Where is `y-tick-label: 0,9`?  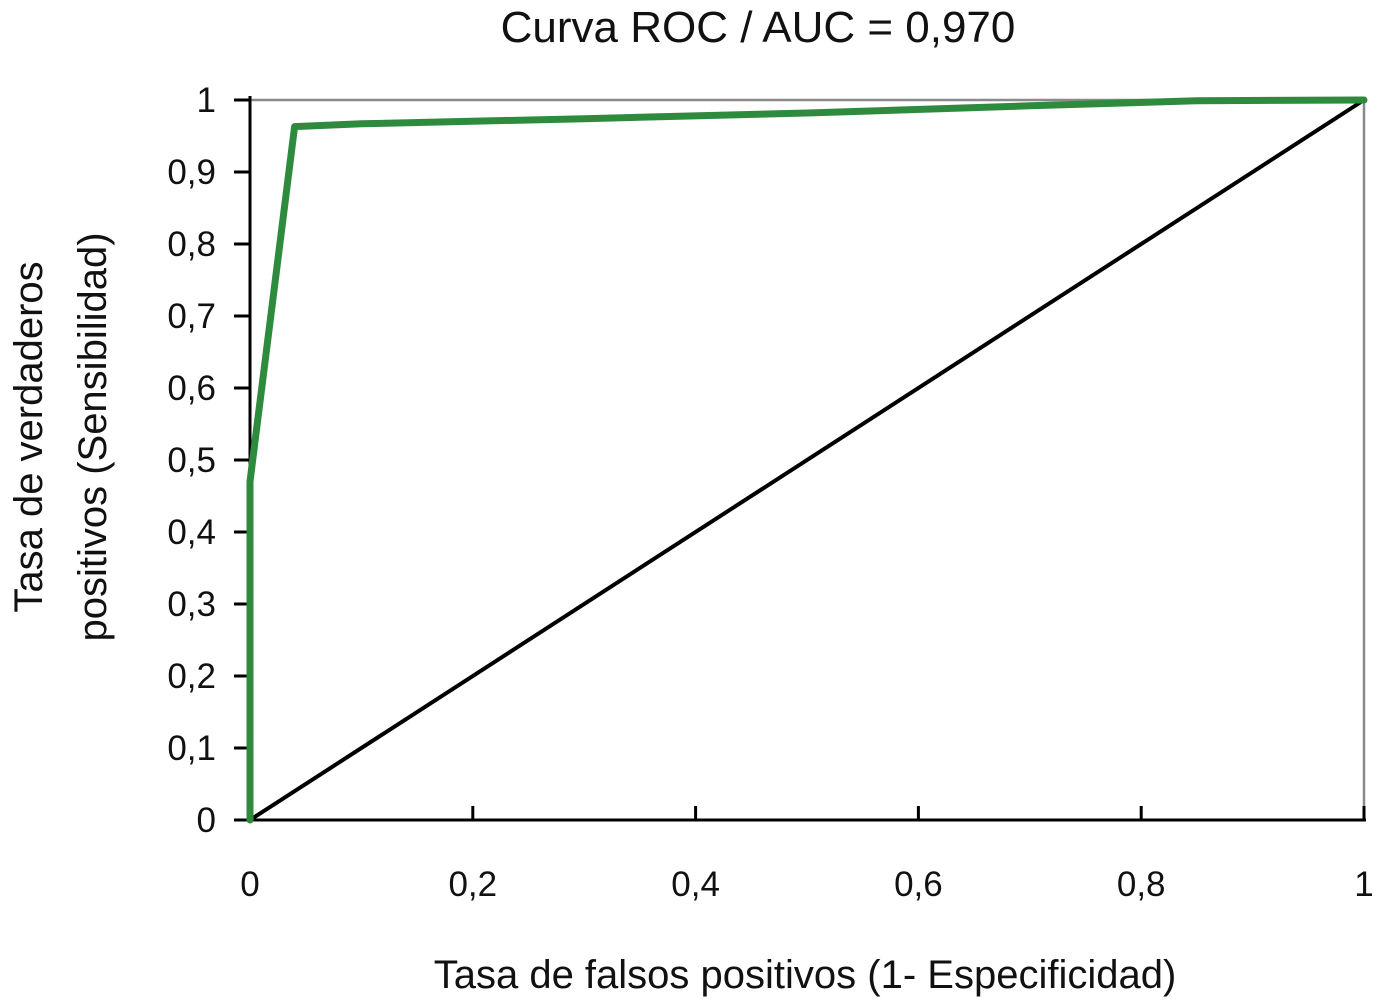
y-tick-label: 0,9 is located at coordinates (191, 172).